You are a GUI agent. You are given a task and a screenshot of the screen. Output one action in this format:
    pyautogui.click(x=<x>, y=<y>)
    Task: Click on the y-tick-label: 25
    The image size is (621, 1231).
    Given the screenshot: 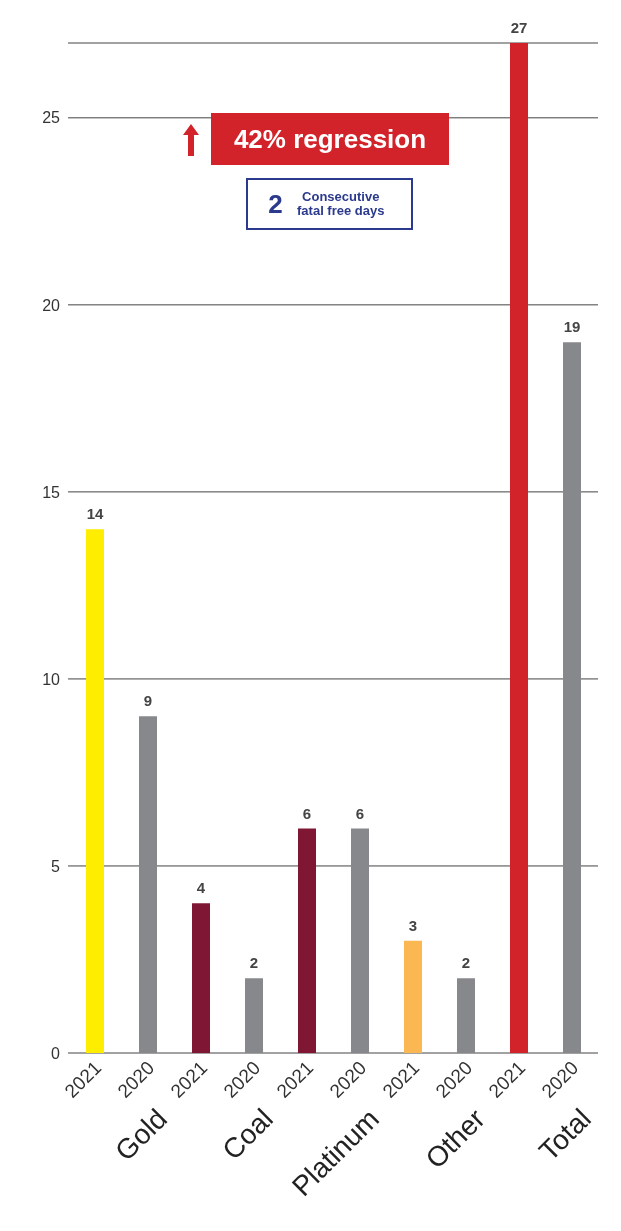 What is the action you would take?
    pyautogui.click(x=51, y=118)
    